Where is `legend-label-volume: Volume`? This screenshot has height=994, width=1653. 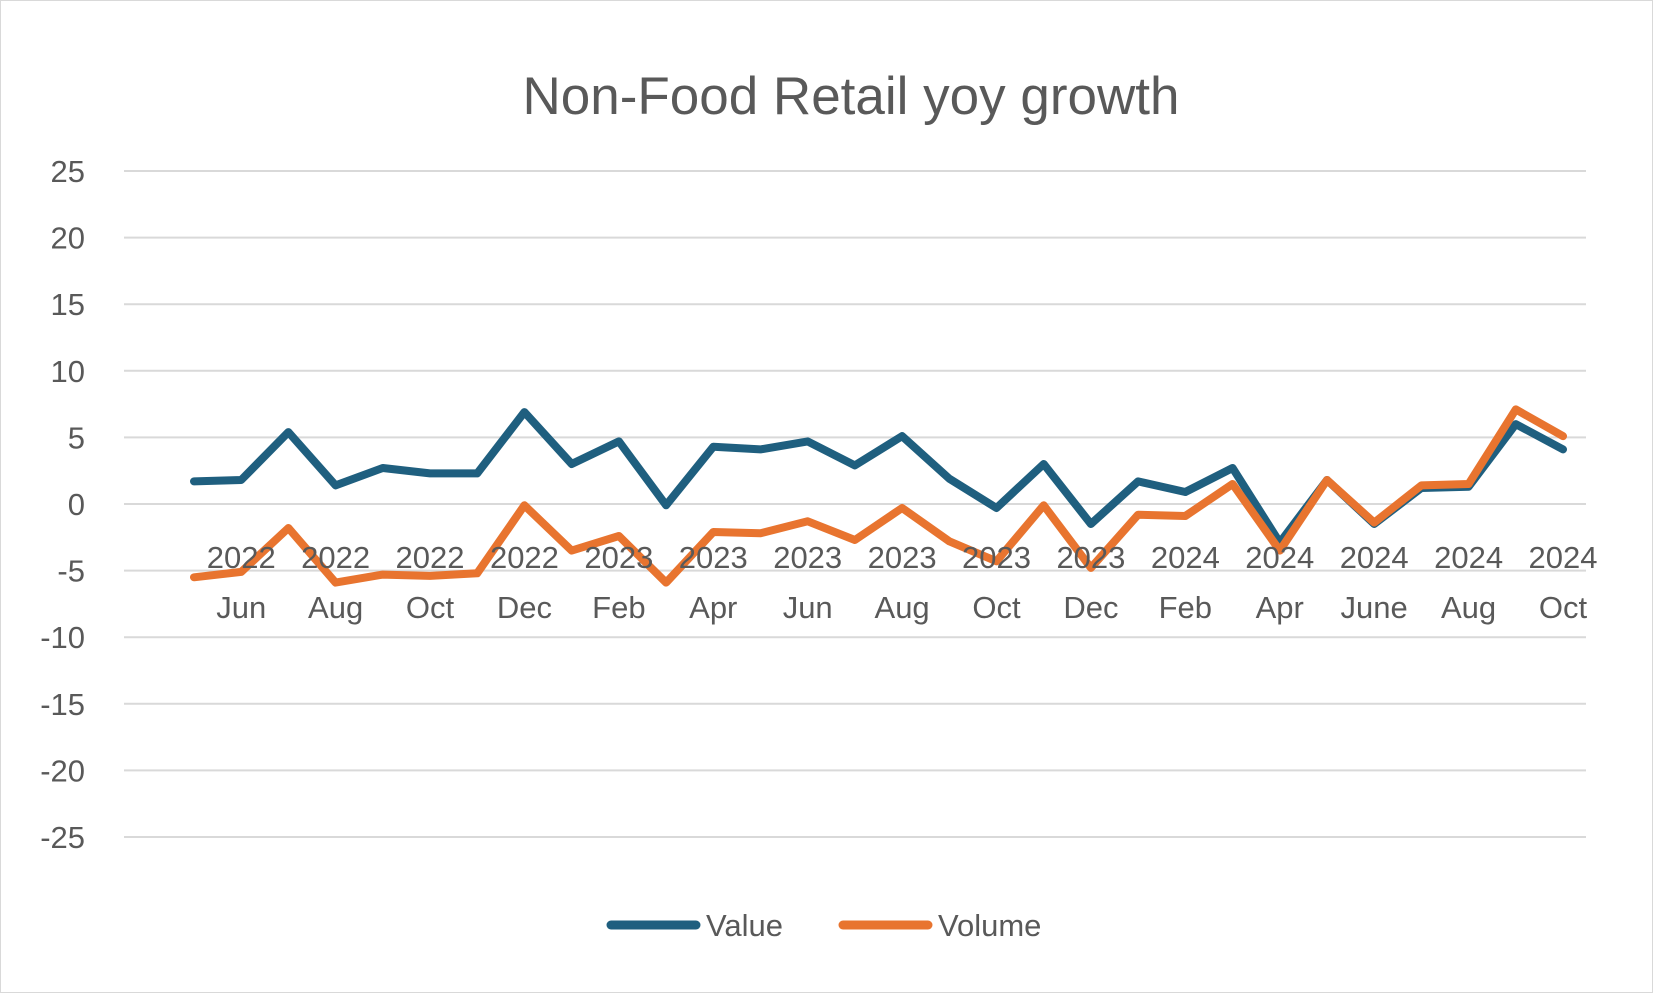
legend-label-volume: Volume is located at coordinates (989, 925).